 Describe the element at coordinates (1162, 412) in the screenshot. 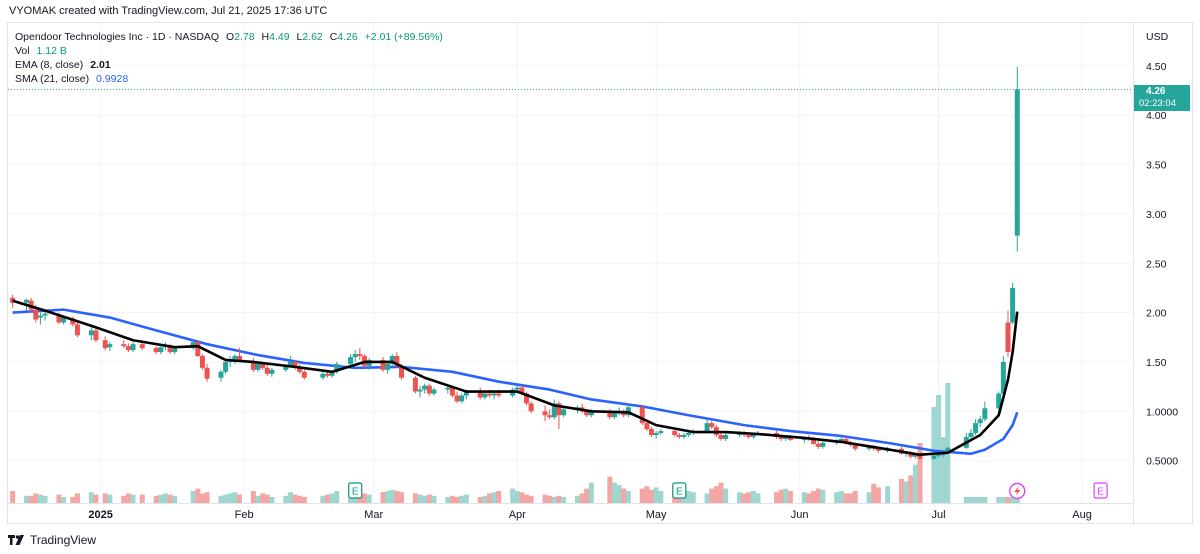

I see `y-tick-label: 1.0000` at that location.